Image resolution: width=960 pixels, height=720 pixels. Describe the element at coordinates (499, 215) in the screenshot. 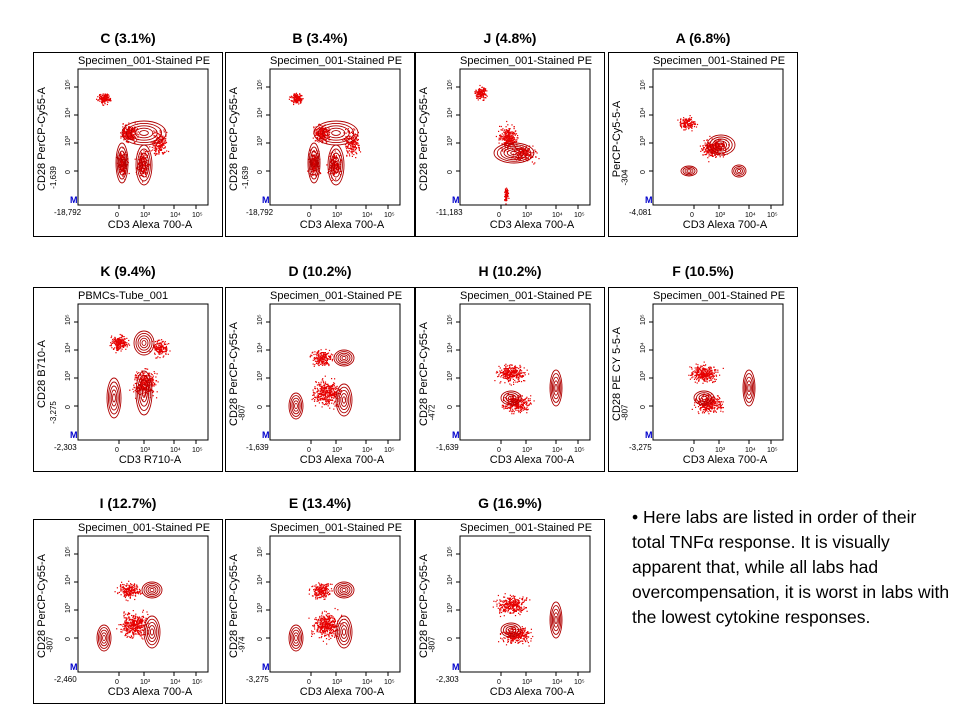

I see `x-tick-label: 0` at that location.